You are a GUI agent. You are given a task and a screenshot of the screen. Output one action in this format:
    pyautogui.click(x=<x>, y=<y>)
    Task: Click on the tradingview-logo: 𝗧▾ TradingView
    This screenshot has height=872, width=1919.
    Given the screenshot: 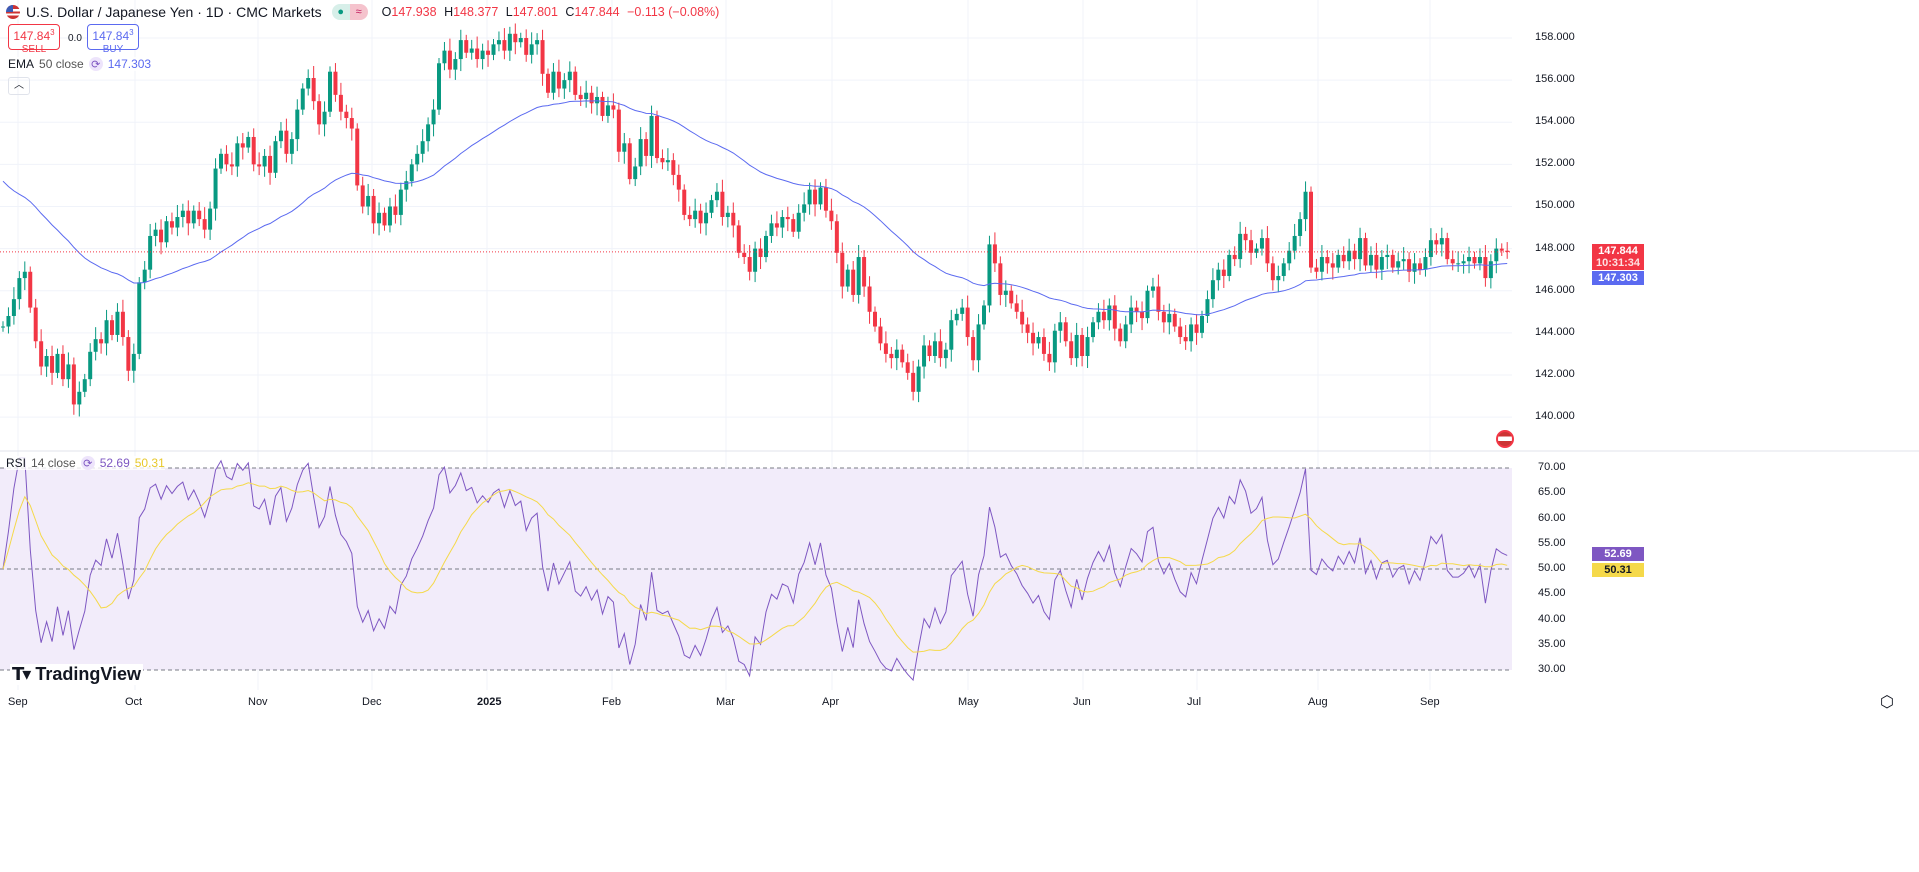 What is the action you would take?
    pyautogui.click(x=77, y=674)
    